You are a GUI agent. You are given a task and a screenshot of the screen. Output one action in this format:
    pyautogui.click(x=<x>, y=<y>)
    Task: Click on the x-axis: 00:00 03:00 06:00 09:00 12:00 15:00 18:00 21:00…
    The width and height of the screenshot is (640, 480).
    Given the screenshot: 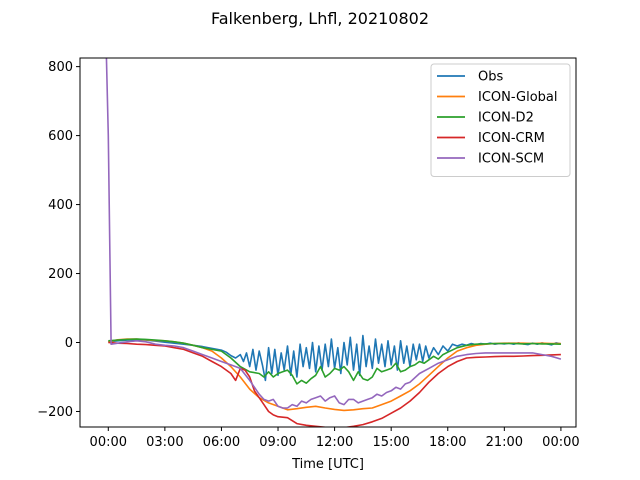 What is the action you would take?
    pyautogui.click(x=335, y=438)
    